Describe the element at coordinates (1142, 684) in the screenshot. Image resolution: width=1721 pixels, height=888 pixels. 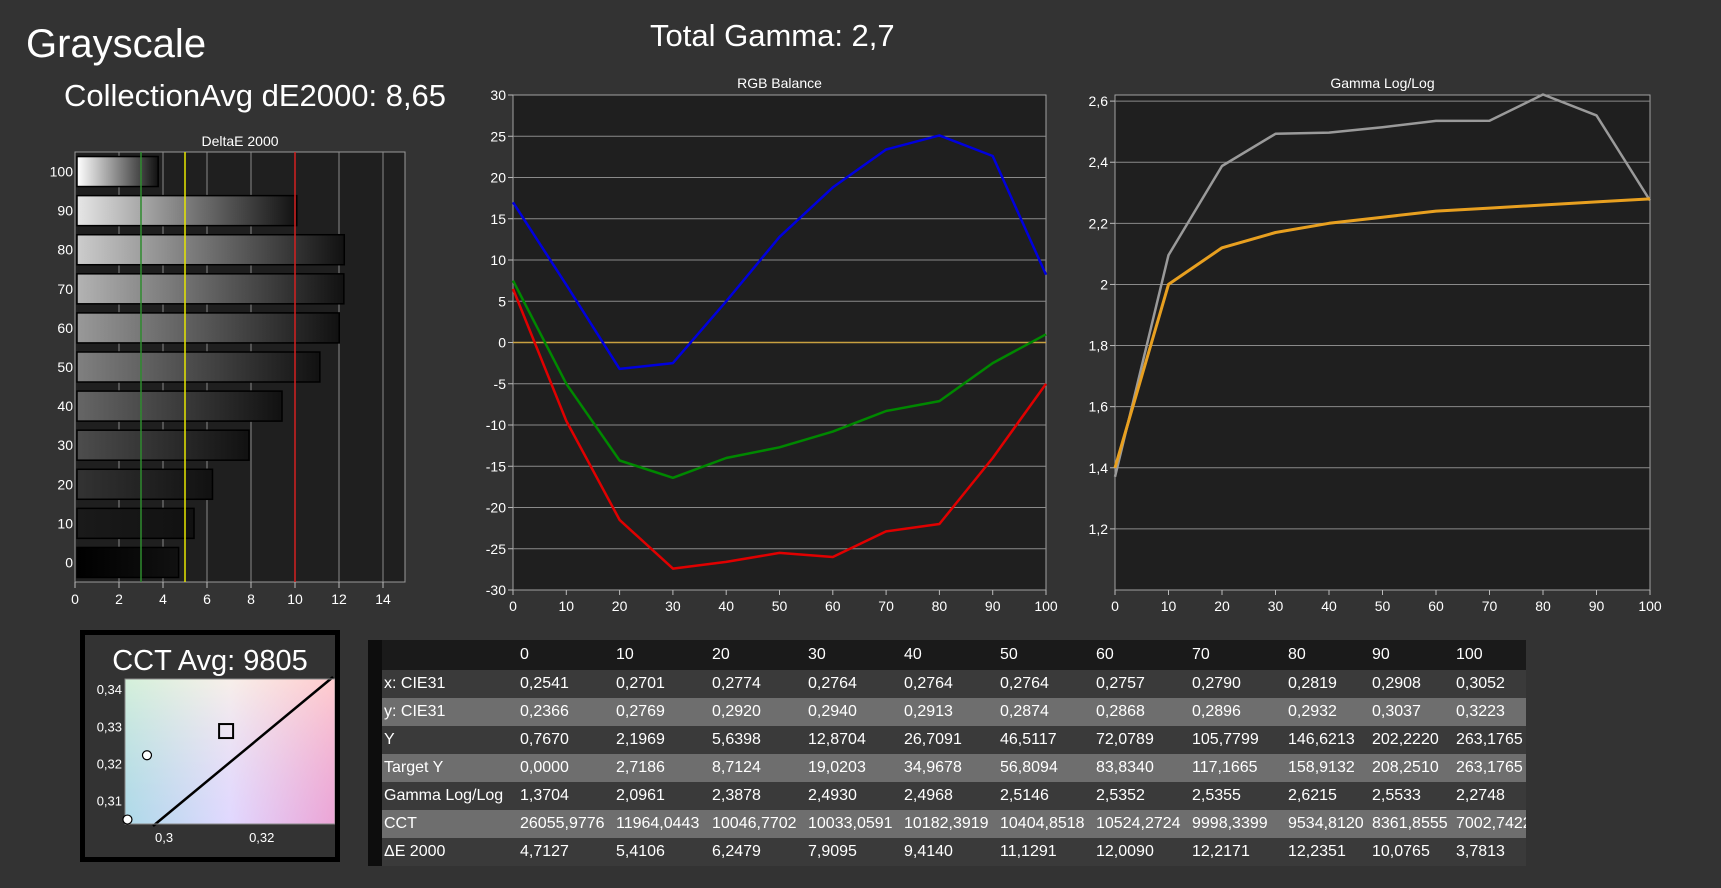
I see `table-cell: 0,2757` at that location.